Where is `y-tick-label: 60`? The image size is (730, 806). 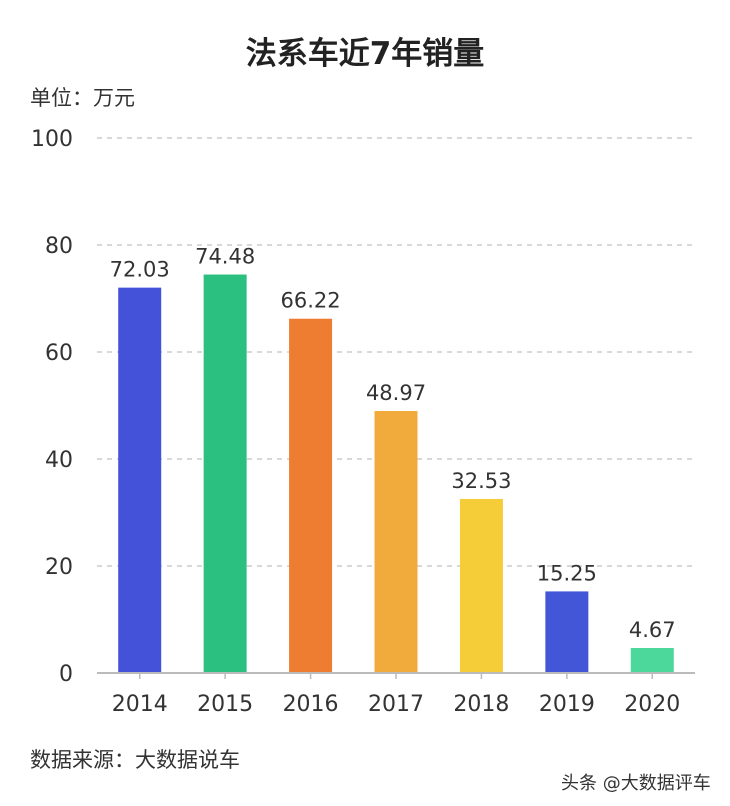
y-tick-label: 60 is located at coordinates (59, 353).